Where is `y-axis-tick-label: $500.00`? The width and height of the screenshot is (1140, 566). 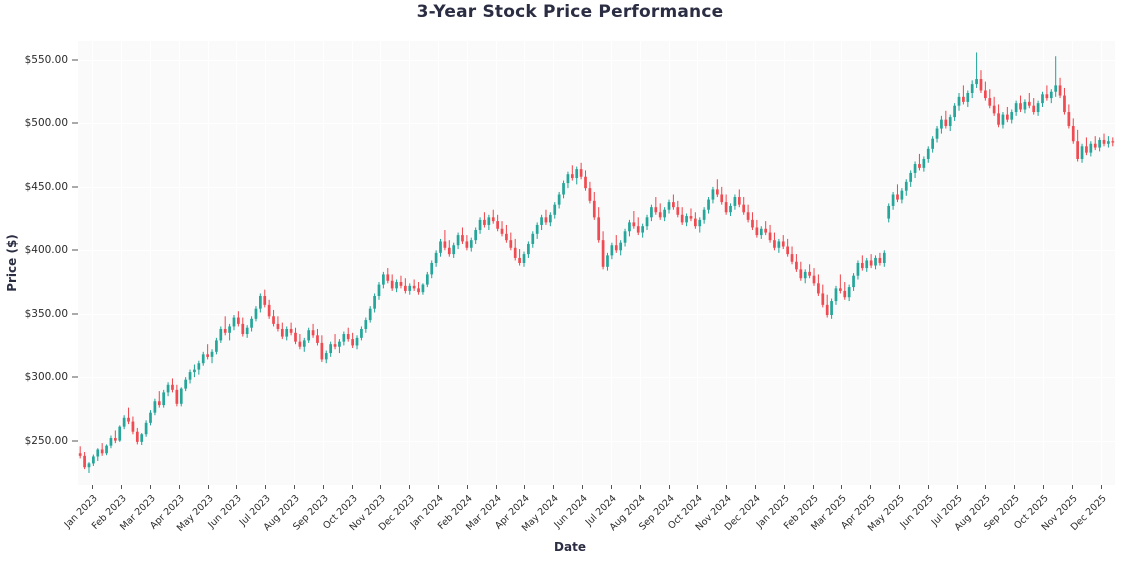
y-axis-tick-label: $500.00 is located at coordinates (46, 123).